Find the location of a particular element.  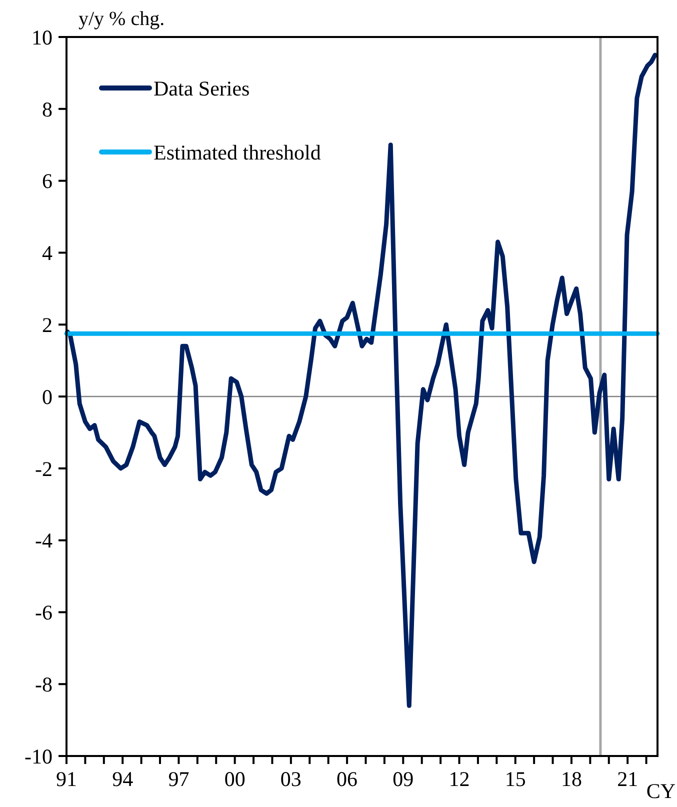

x-tick-label: 15 is located at coordinates (515, 779).